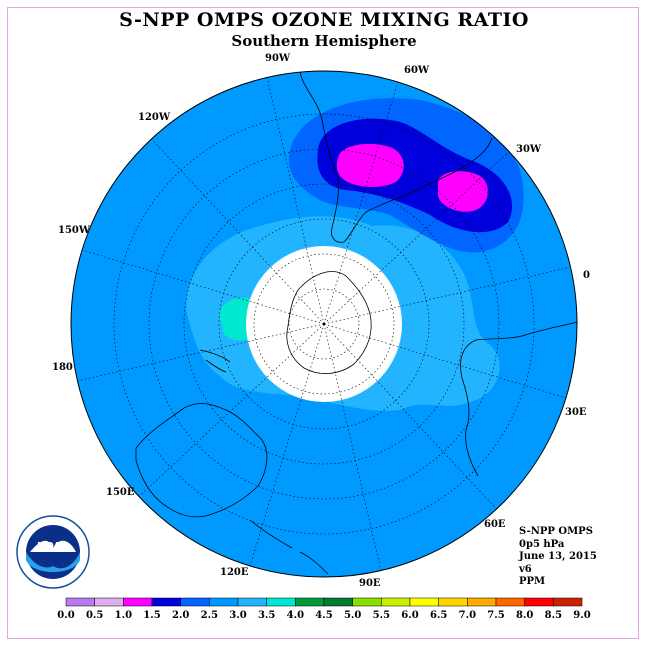 The height and width of the screenshot is (648, 648). I want to click on indonesia-islands, so click(289, 547).